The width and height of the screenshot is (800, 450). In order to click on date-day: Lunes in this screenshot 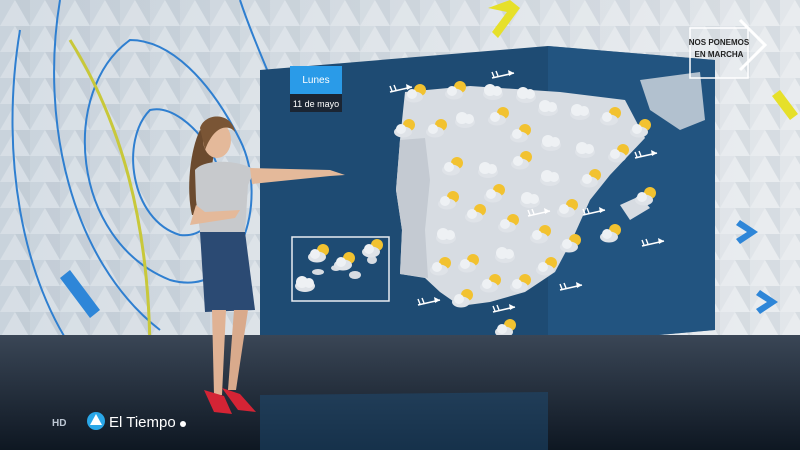, I will do `click(315, 80)`.